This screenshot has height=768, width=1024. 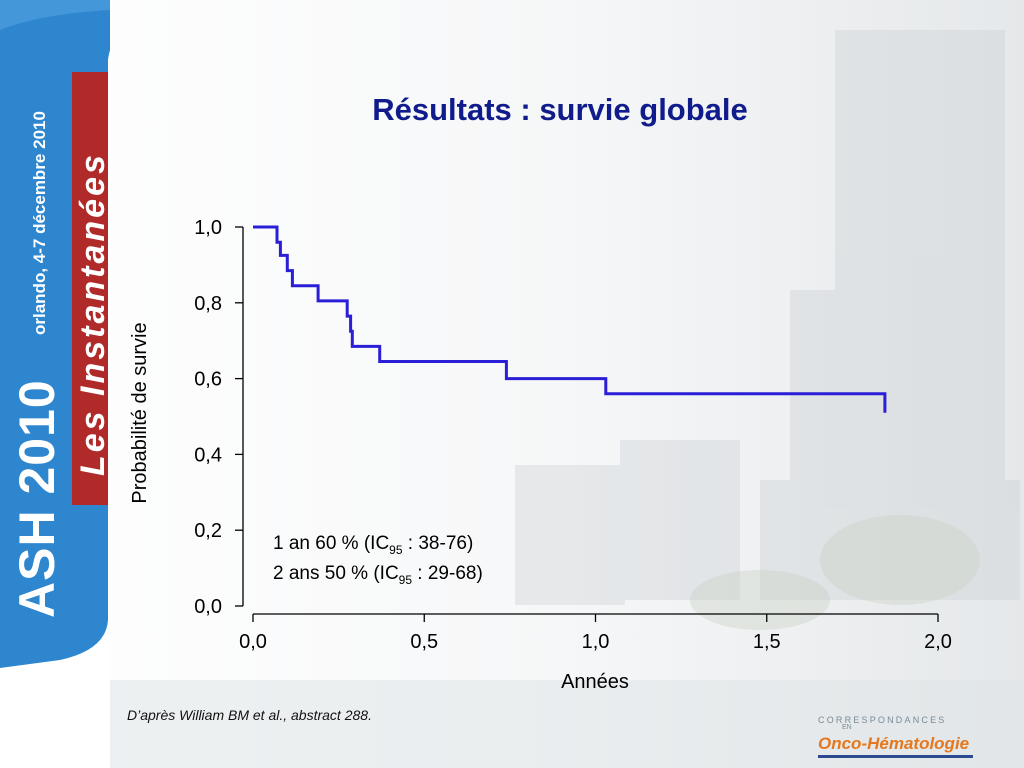 I want to click on x-tick-label: 2,0, so click(x=938, y=642).